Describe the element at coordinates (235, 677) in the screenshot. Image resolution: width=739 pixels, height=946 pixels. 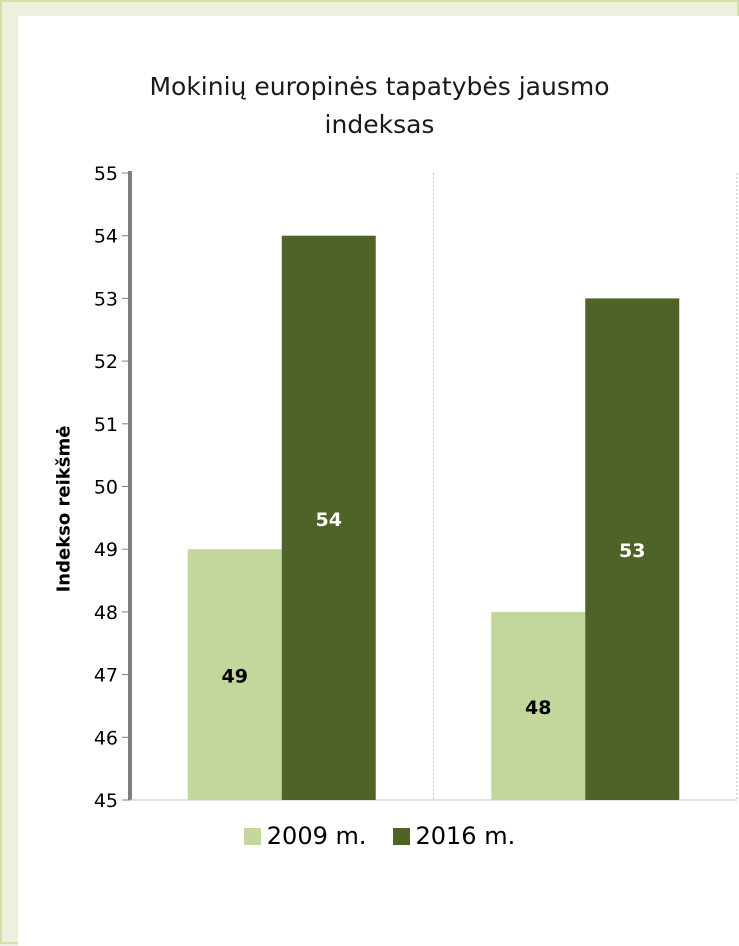
I see `data-label: 49` at that location.